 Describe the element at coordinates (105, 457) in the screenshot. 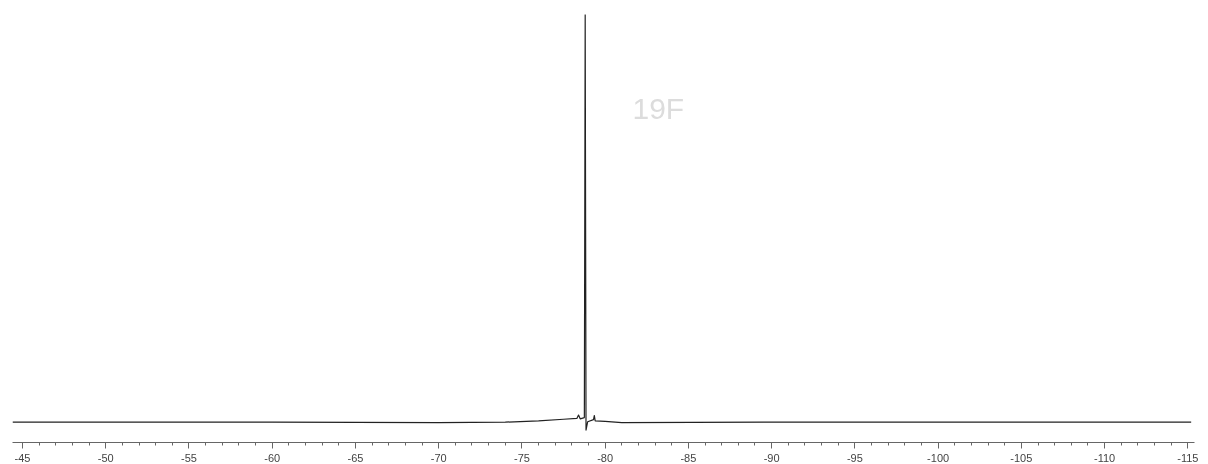

I see `x-tick-label: -50` at that location.